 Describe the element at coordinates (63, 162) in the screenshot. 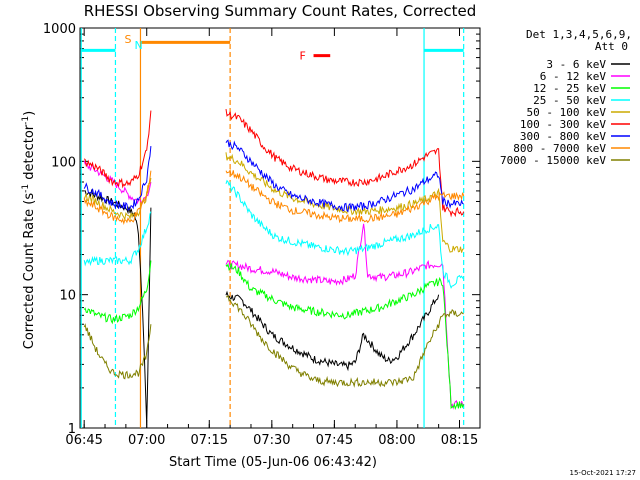

I see `y-tick-label-2: 100` at that location.